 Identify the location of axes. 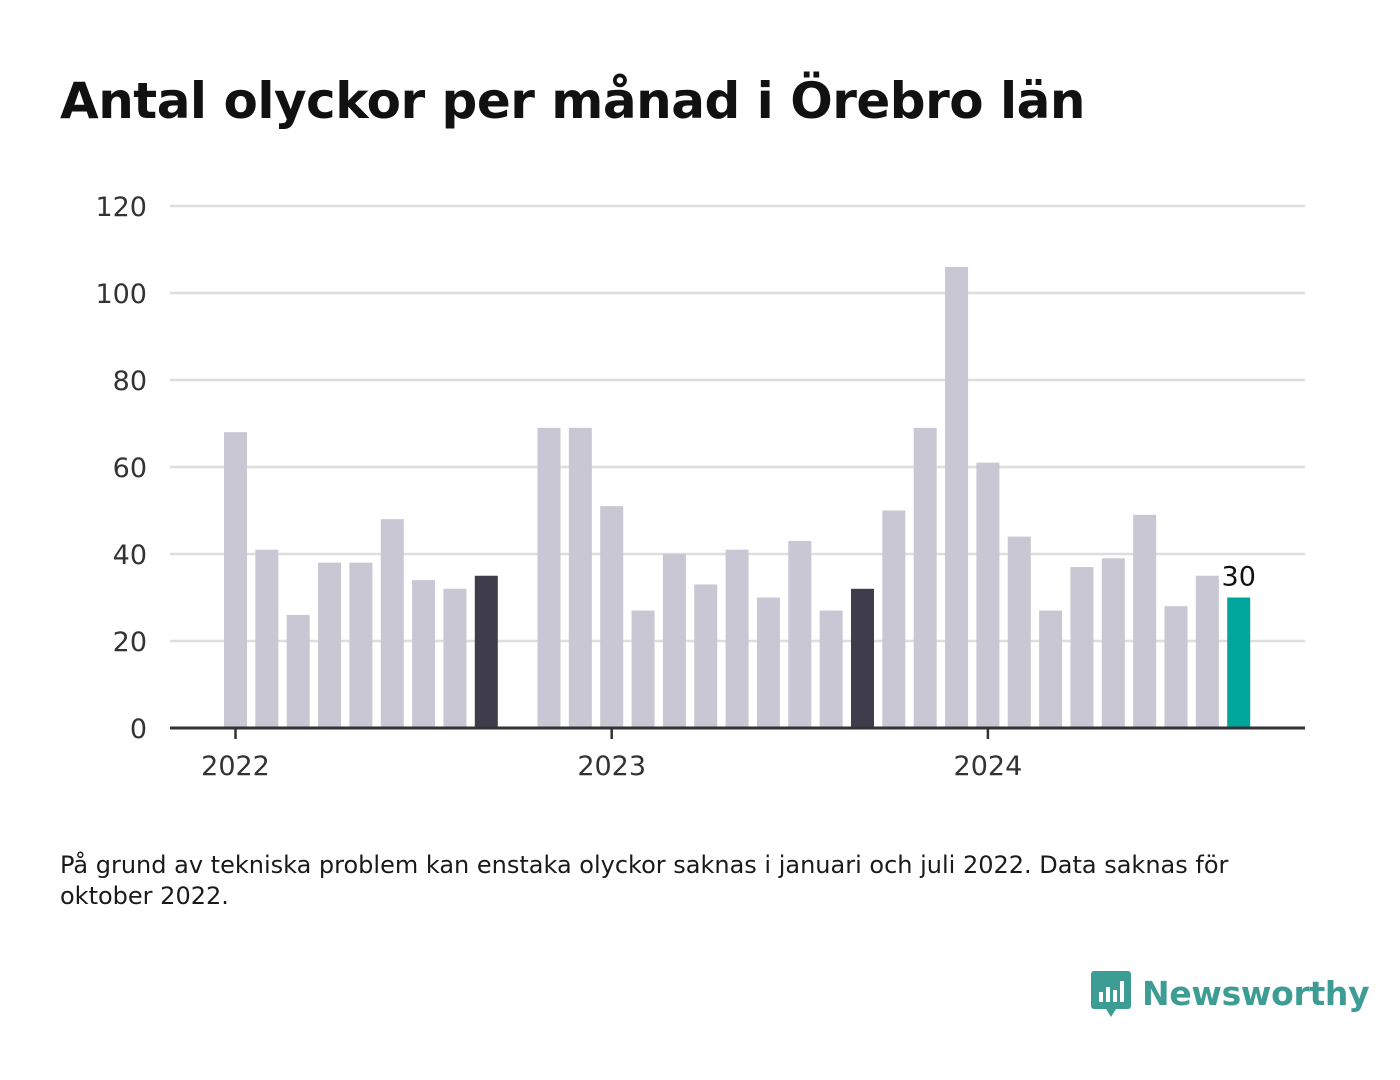
(737, 732).